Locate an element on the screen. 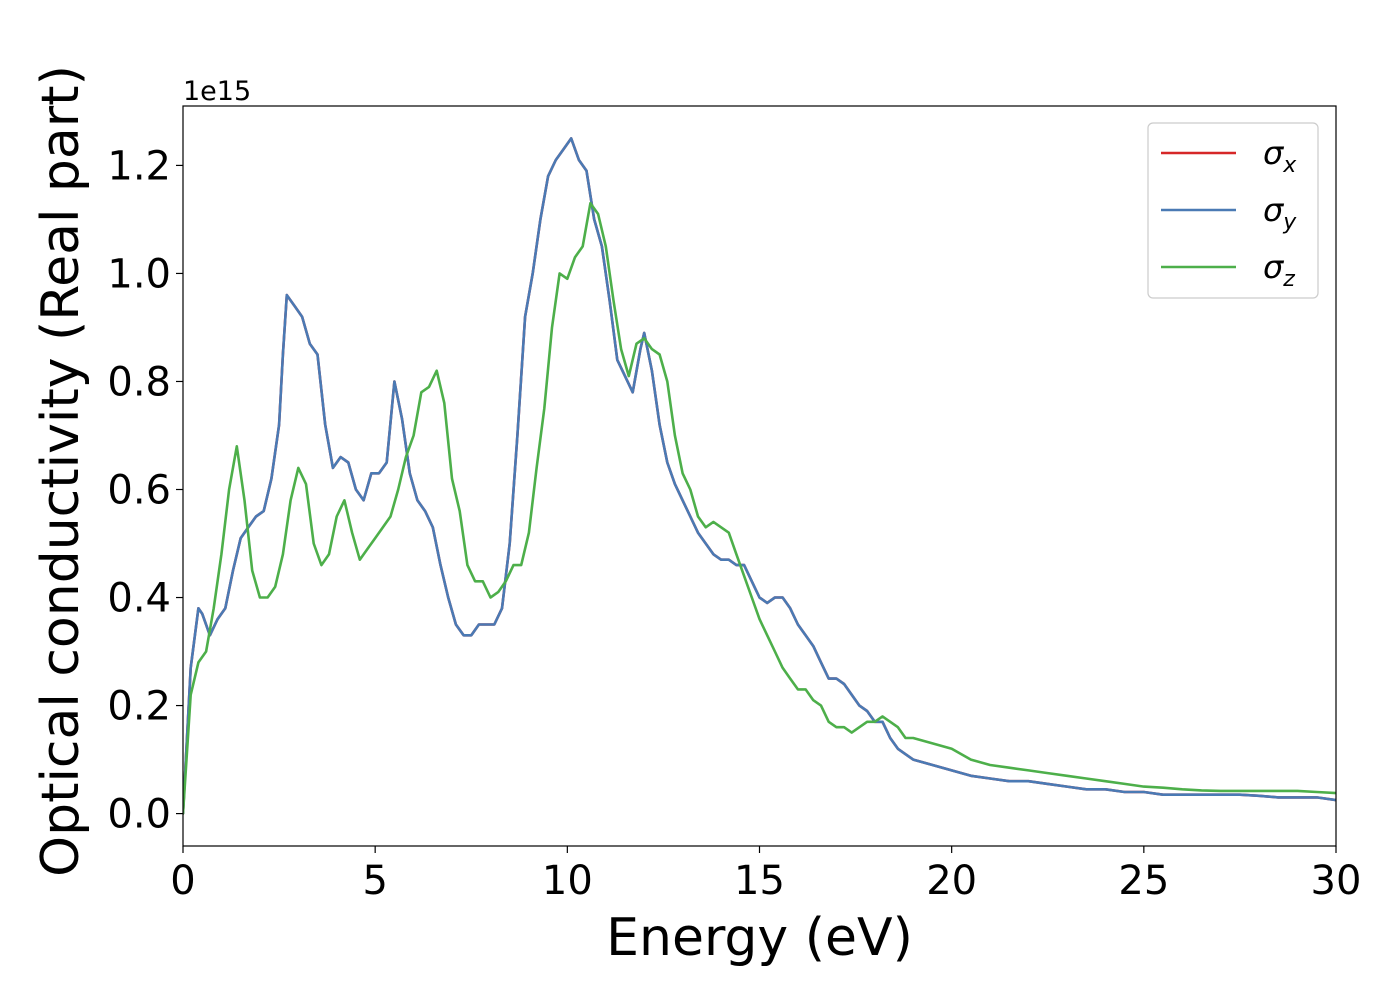 The image size is (1400, 1000). x-axis-label: Energy (eV) is located at coordinates (759, 938).